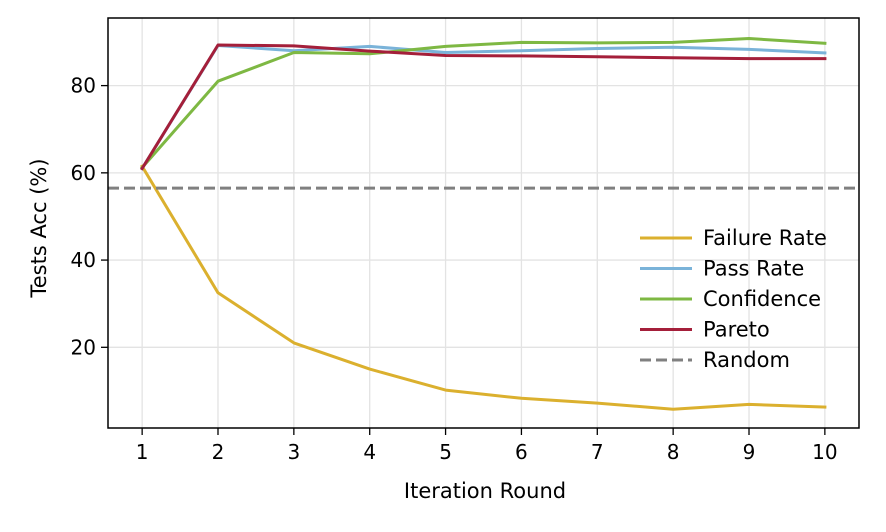 This screenshot has width=886, height=532. What do you see at coordinates (39, 228) in the screenshot?
I see `y-axis-title: Tests Acc (%)` at bounding box center [39, 228].